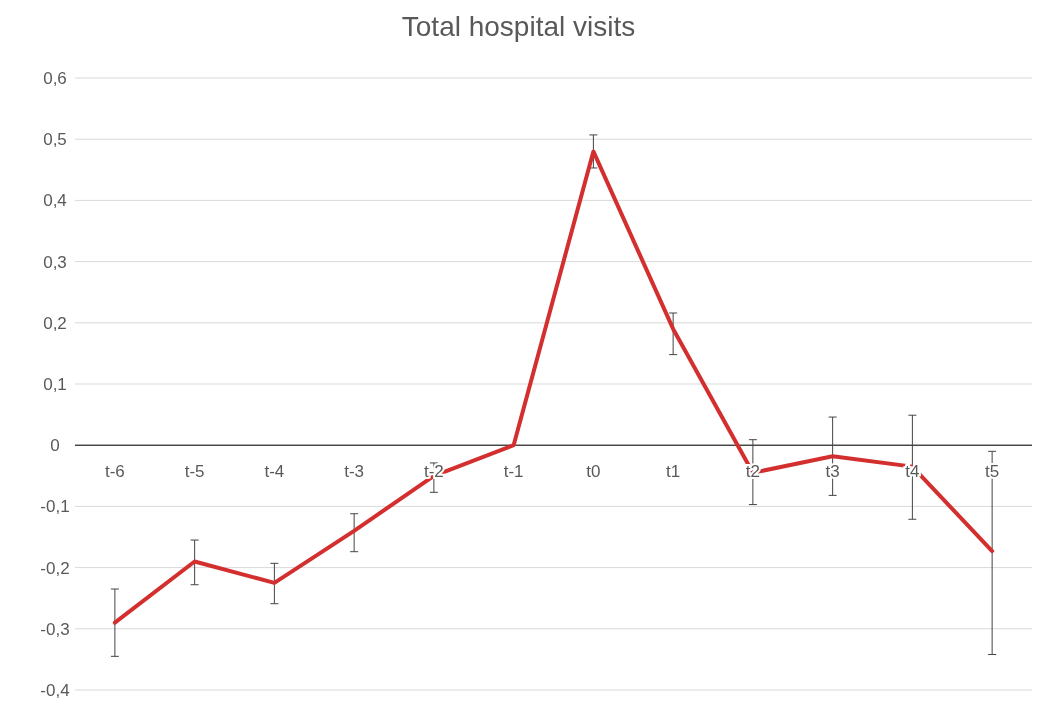 The width and height of the screenshot is (1037, 705). Describe the element at coordinates (55, 262) in the screenshot. I see `y-tick-label: 0,3` at that location.